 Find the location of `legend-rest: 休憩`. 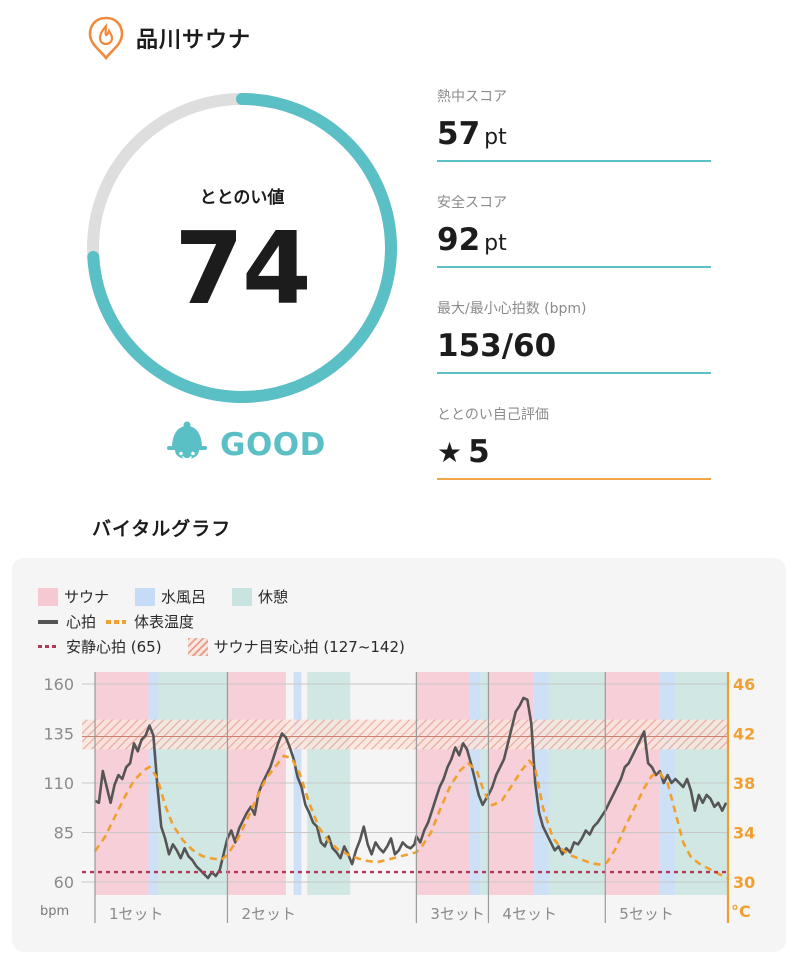

legend-rest: 休憩 is located at coordinates (260, 596).